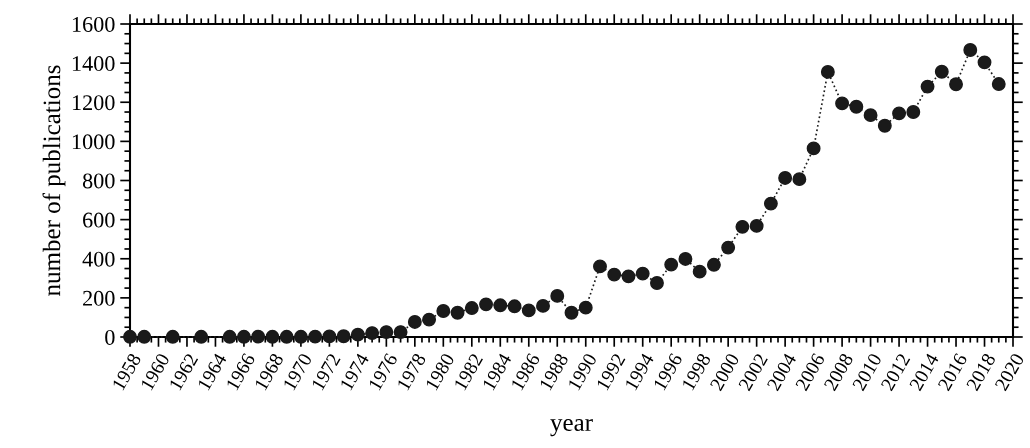 Image resolution: width=1030 pixels, height=448 pixels. Describe the element at coordinates (99, 298) in the screenshot. I see `y-tick-label: 200` at that location.